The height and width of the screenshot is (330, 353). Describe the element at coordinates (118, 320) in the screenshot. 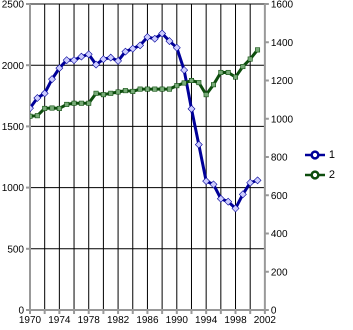

I see `x-tick-label: 1982` at that location.